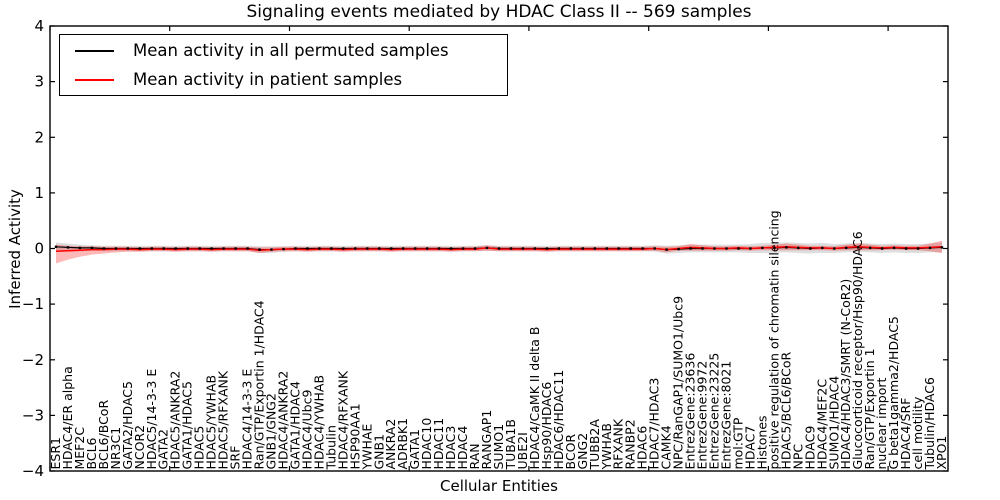 The image size is (1000, 500). What do you see at coordinates (522, 450) in the screenshot?
I see `x-axis-tick-label: UBE2I` at bounding box center [522, 450].